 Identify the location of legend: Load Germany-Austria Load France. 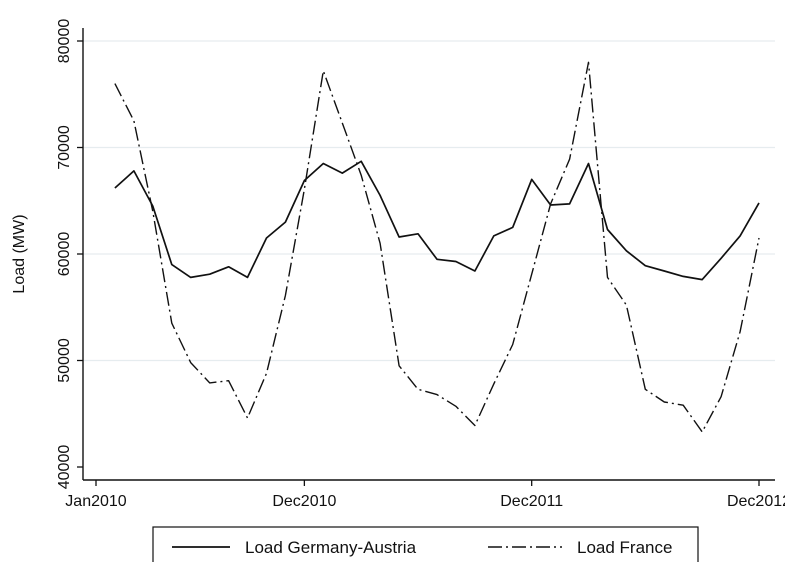
(425, 544).